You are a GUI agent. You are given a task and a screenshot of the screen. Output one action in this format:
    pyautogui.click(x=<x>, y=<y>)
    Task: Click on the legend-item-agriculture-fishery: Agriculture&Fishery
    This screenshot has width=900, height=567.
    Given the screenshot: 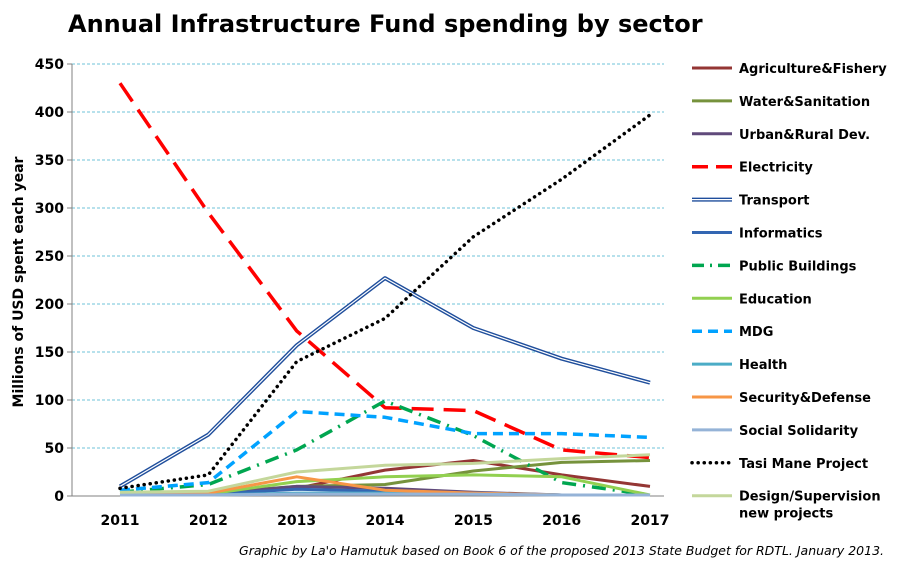 What is the action you would take?
    pyautogui.click(x=789, y=69)
    